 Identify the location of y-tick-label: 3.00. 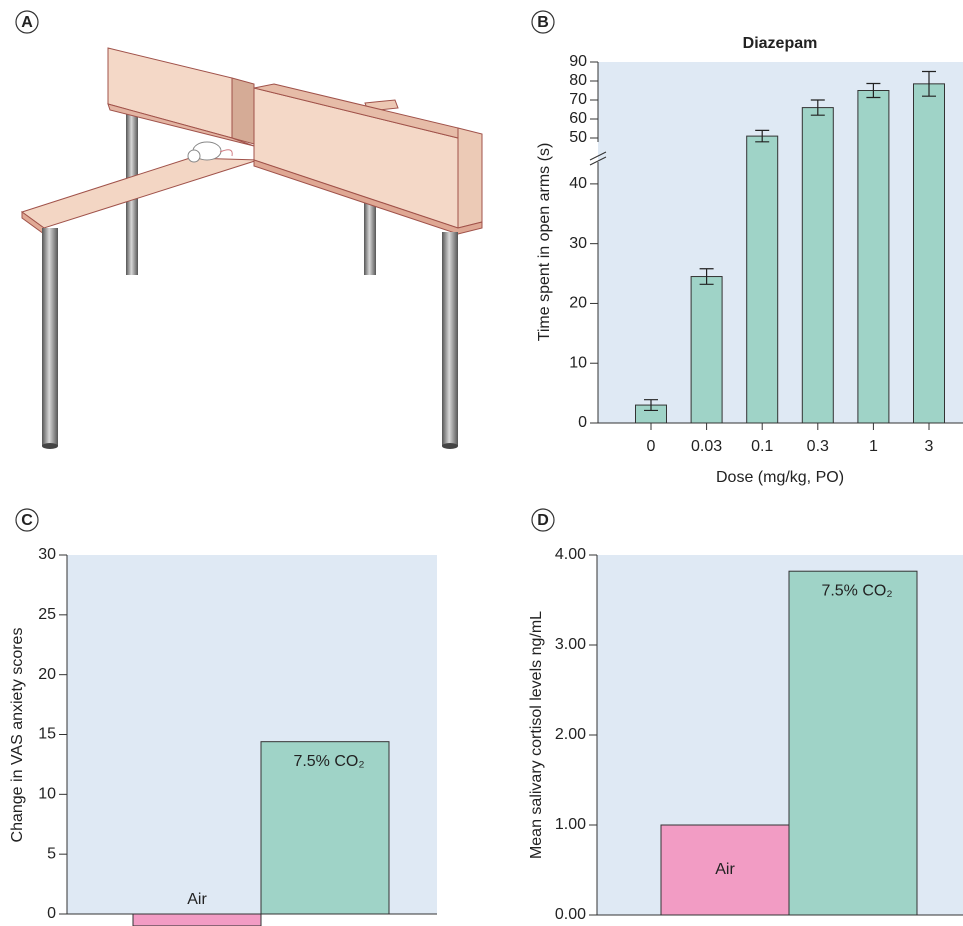
(570, 644).